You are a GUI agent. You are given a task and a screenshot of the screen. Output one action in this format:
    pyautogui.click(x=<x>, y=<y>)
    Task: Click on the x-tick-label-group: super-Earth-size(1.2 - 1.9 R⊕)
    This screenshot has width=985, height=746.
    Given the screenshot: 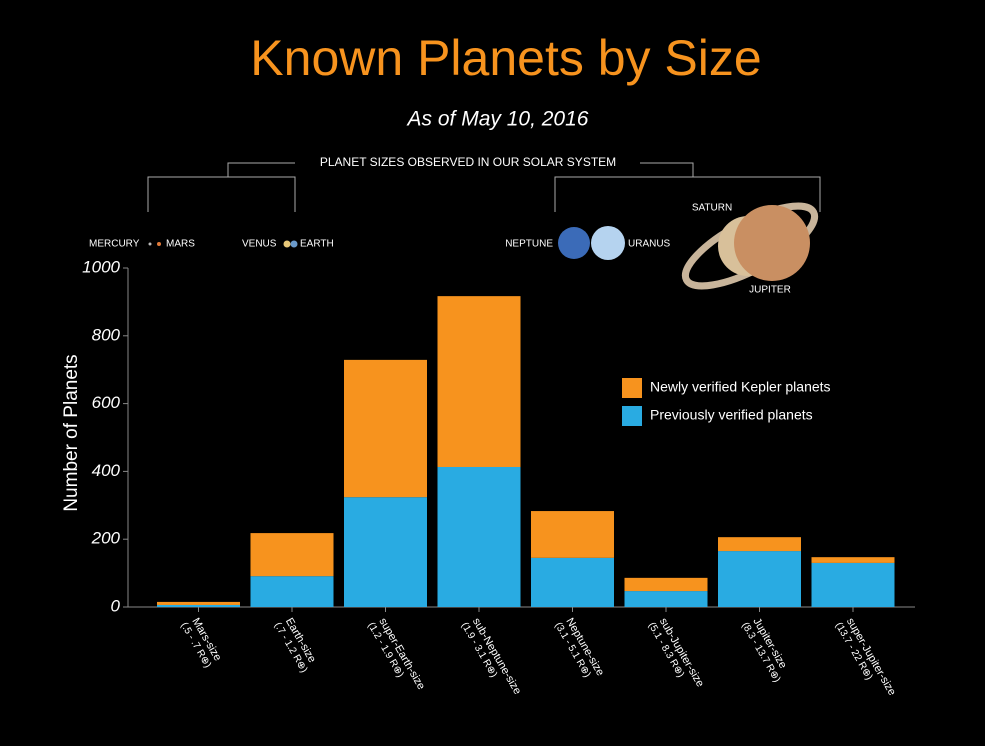 What is the action you would take?
    pyautogui.click(x=396, y=654)
    